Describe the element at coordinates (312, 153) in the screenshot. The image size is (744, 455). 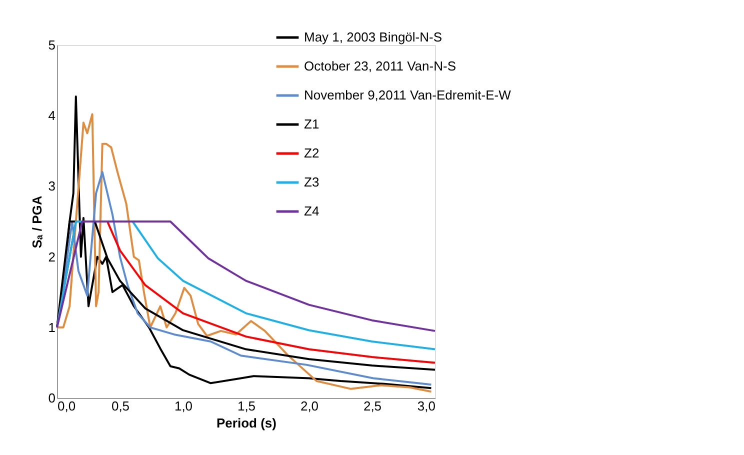
I see `legend-label: Z2` at that location.